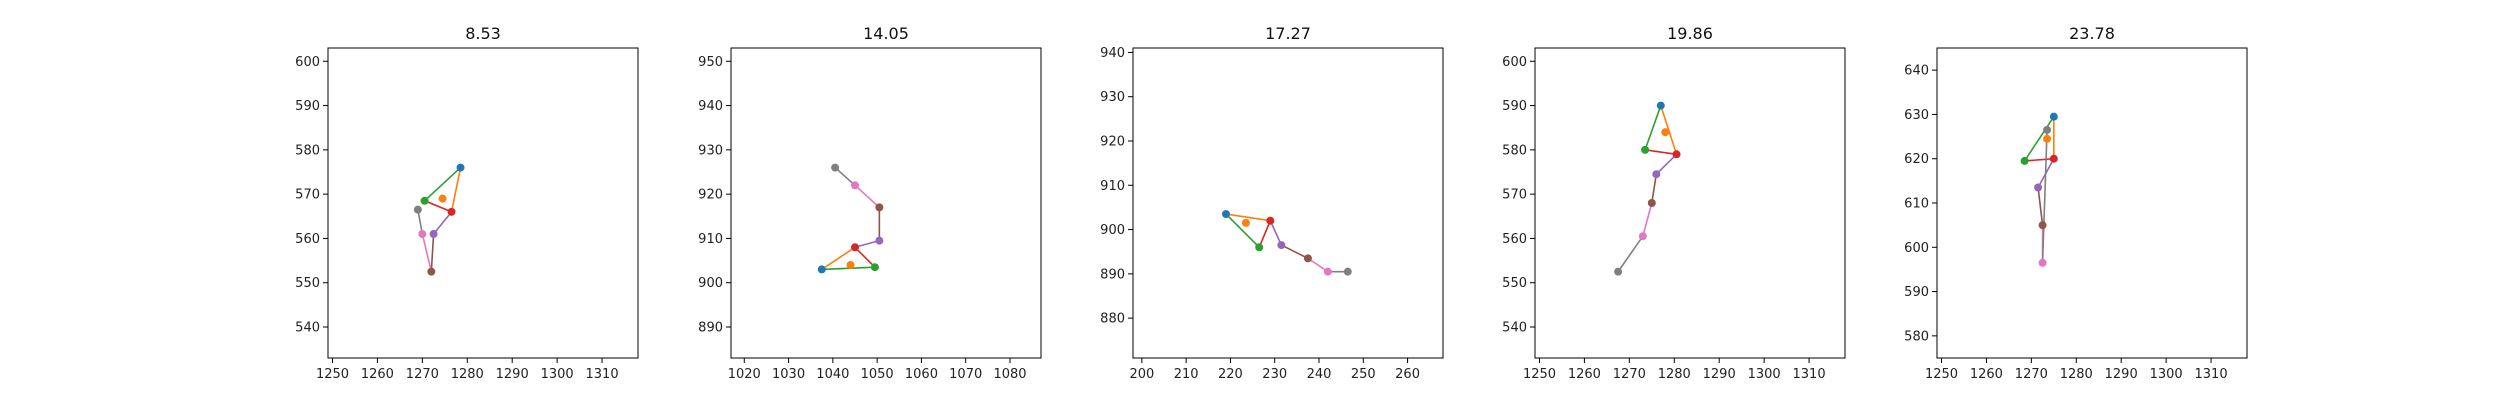  What do you see at coordinates (1514, 239) in the screenshot?
I see `y-tick-label: 560` at bounding box center [1514, 239].